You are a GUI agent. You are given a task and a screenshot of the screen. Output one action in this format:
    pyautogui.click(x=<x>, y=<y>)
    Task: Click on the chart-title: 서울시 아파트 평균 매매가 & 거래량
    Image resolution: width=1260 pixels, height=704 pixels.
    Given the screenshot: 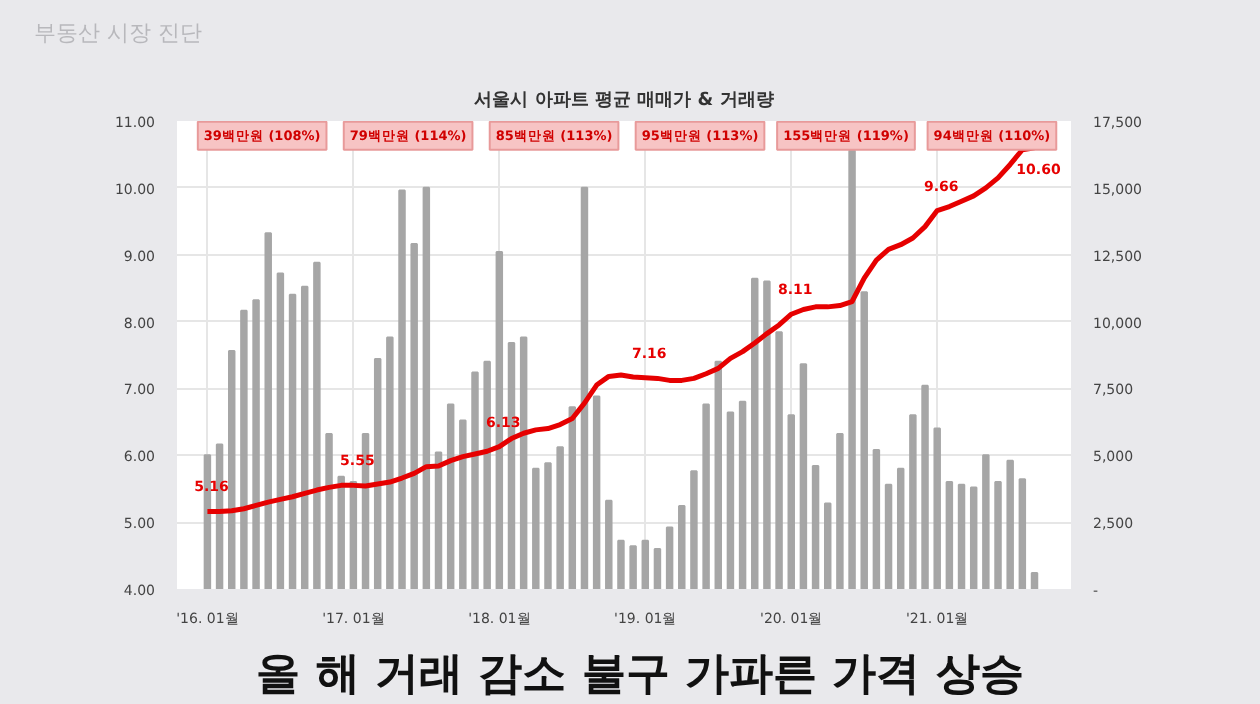 What is the action you would take?
    pyautogui.click(x=624, y=101)
    